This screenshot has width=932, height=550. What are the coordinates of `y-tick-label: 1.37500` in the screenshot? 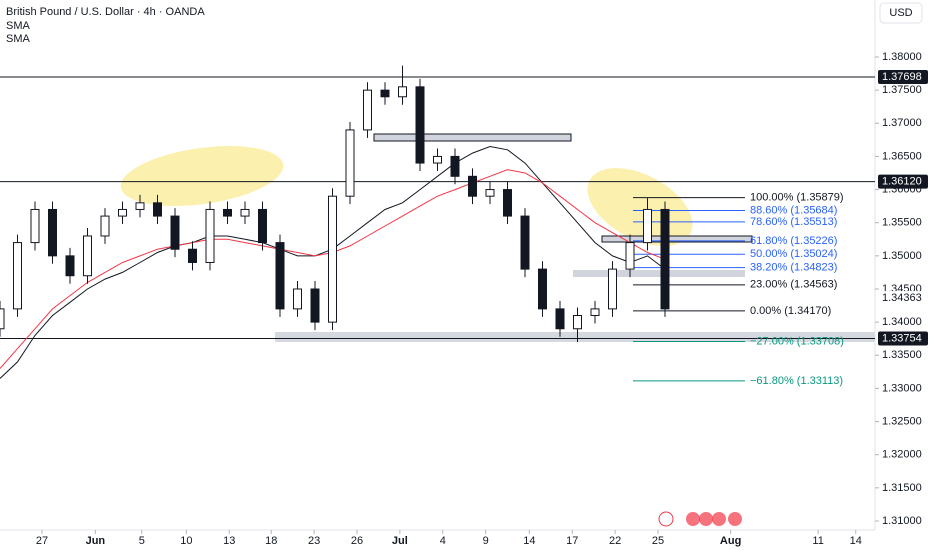 It's located at (902, 90).